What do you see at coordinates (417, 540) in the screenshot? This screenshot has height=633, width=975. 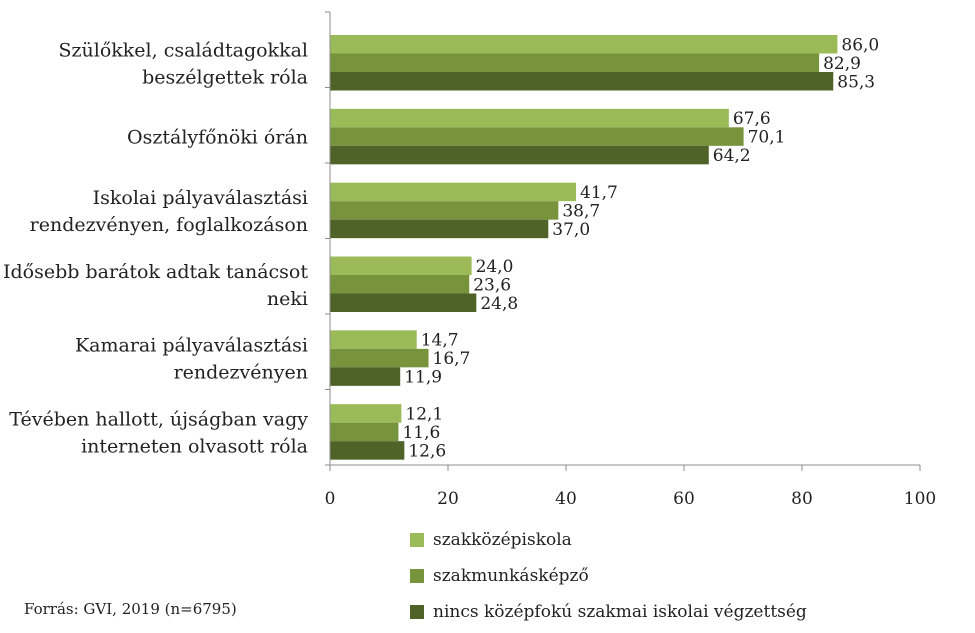 I see `legend-swatch-s0` at bounding box center [417, 540].